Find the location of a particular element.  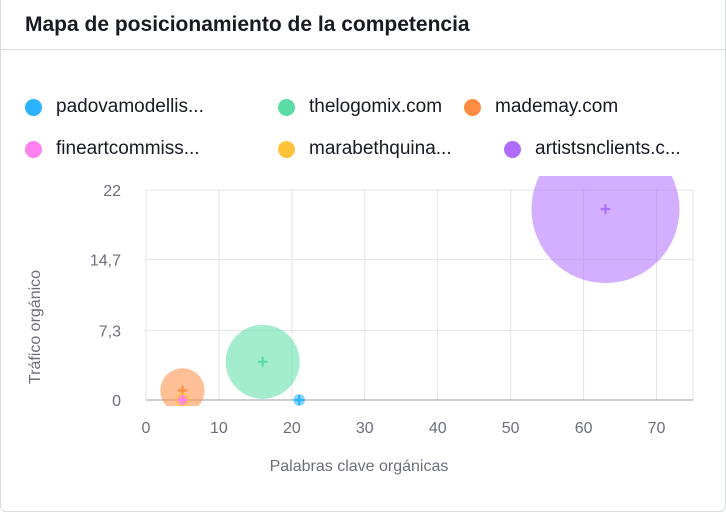

x-tick-label: 0 is located at coordinates (146, 428).